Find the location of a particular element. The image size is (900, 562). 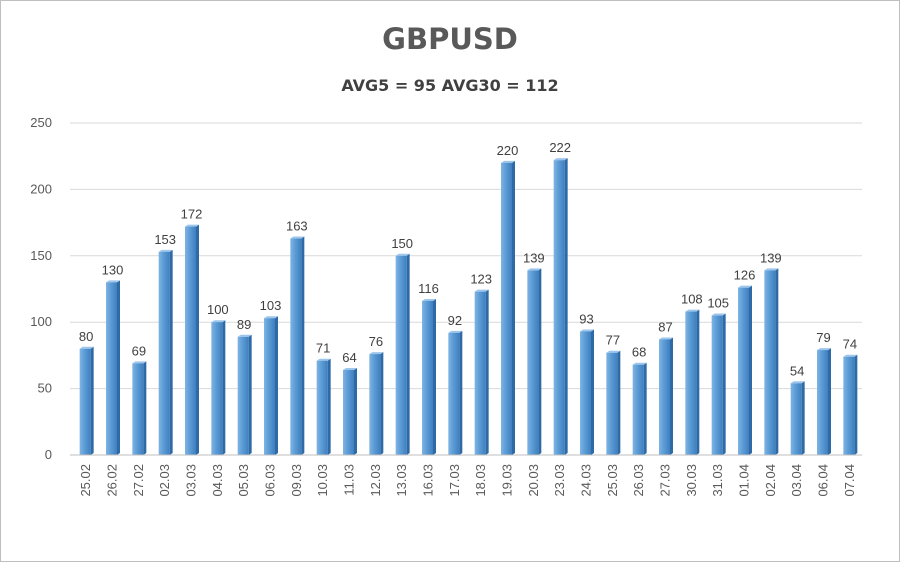

x-tick-label: 04.03 is located at coordinates (217, 480).